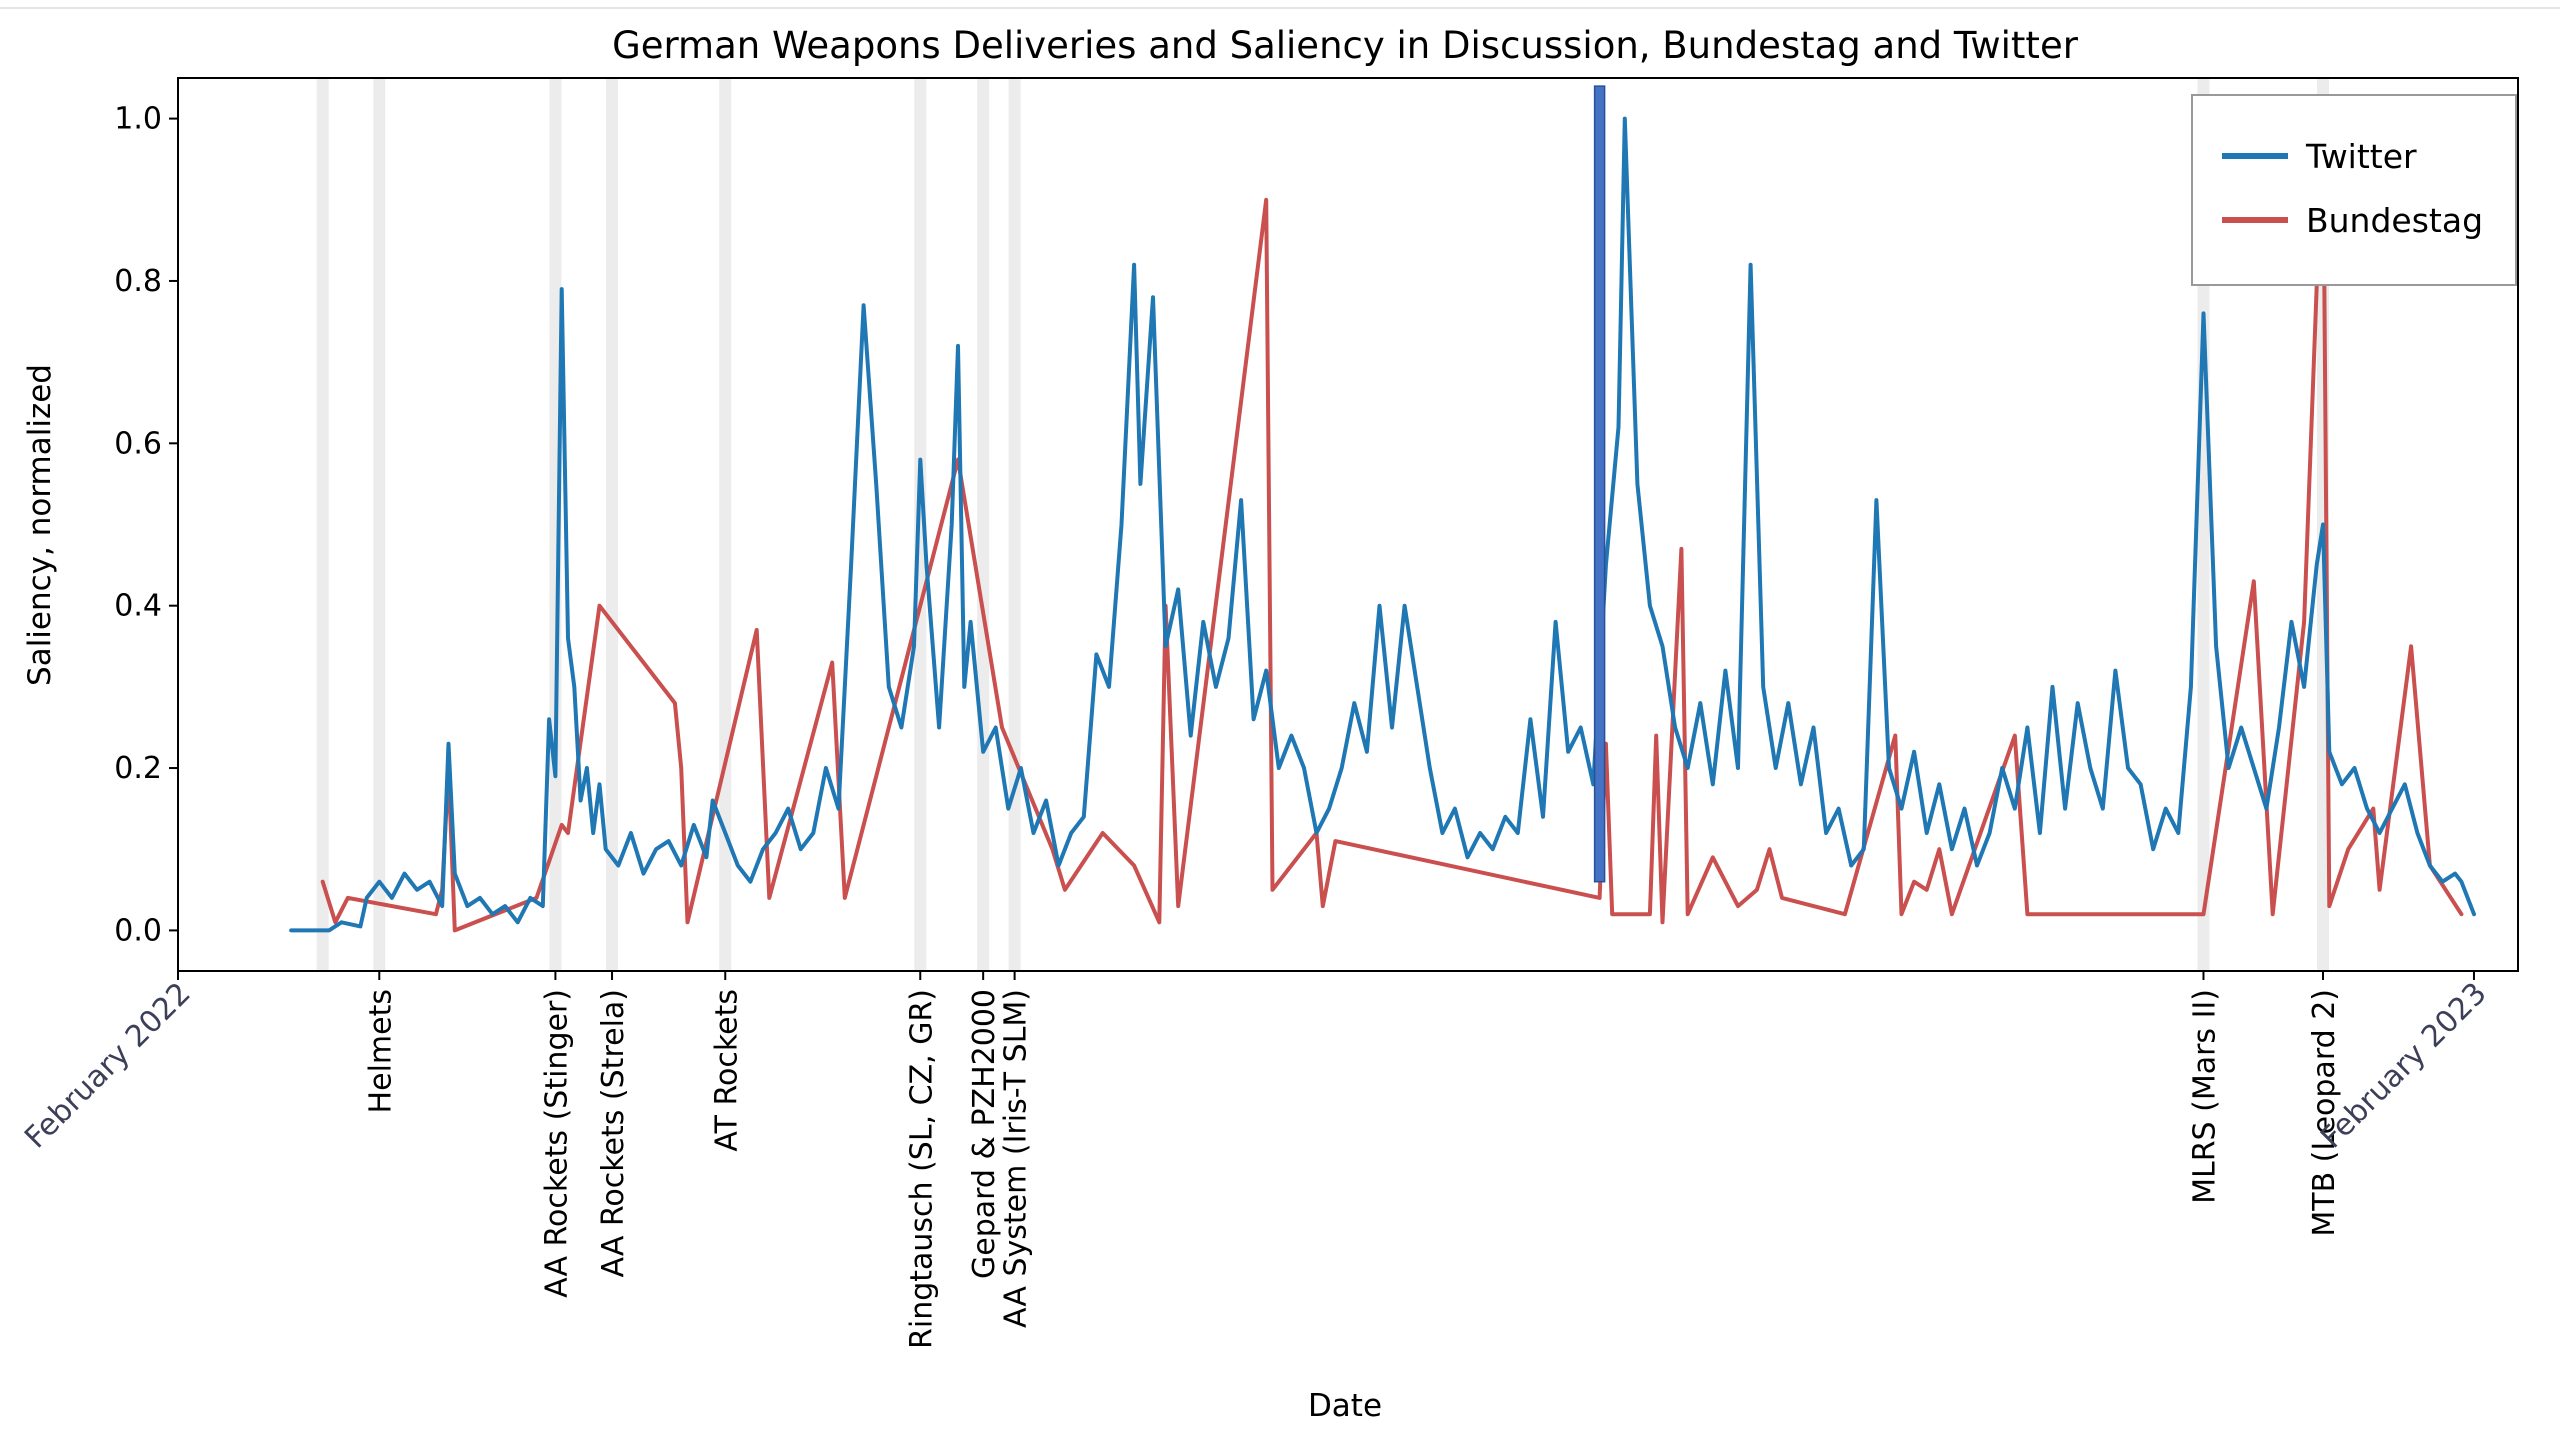 The width and height of the screenshot is (2560, 1445). I want to click on y-axis-title: Saliency, normalized, so click(40, 525).